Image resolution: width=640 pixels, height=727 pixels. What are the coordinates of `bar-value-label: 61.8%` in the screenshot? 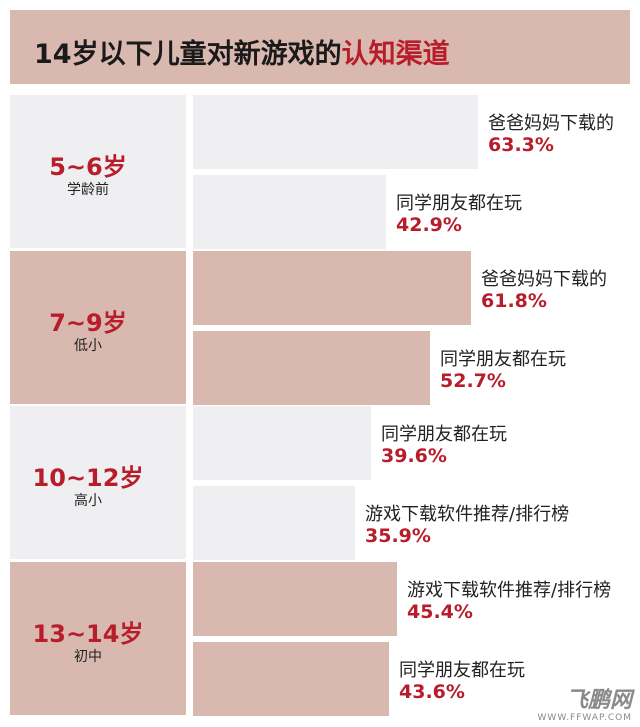 It's located at (514, 300).